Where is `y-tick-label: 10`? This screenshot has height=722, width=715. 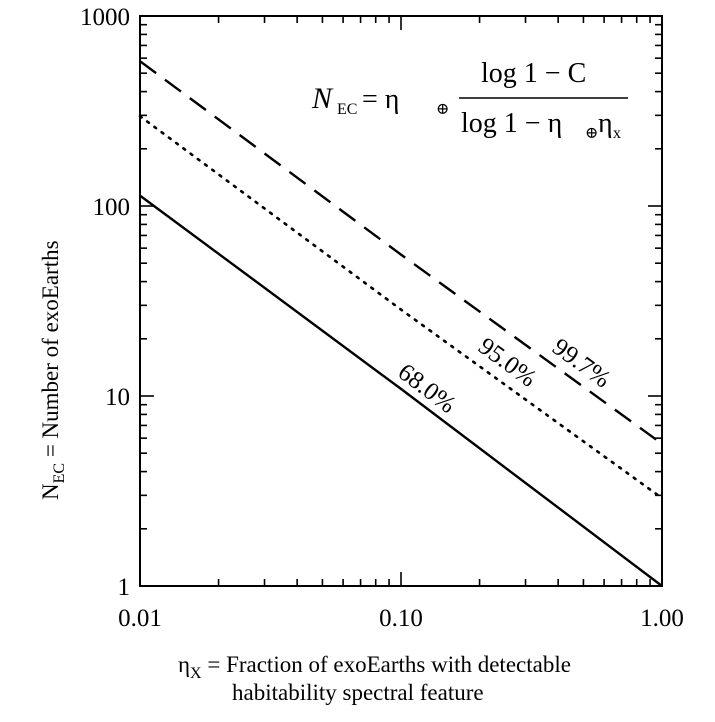 y-tick-label: 10 is located at coordinates (117, 397).